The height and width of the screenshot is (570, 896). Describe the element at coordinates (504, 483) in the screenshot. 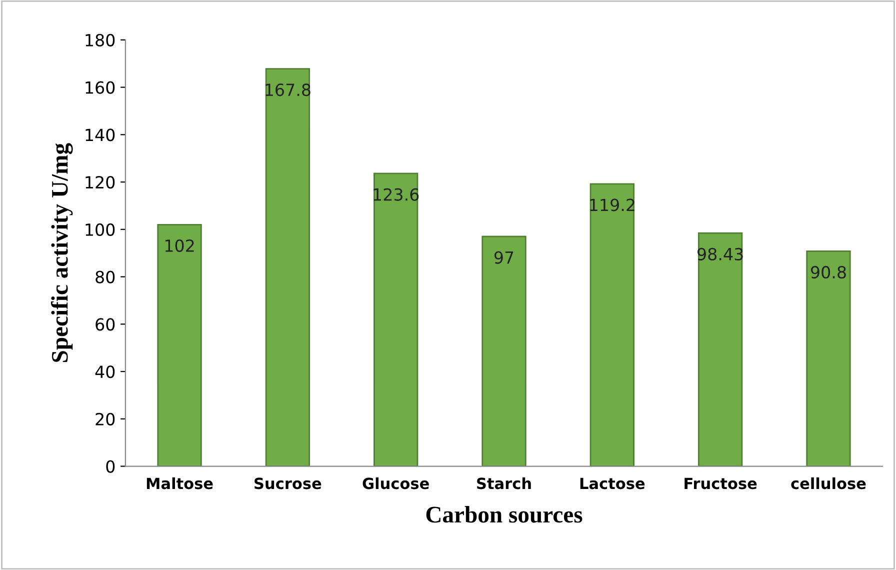

I see `x-tick-label: Starch` at that location.